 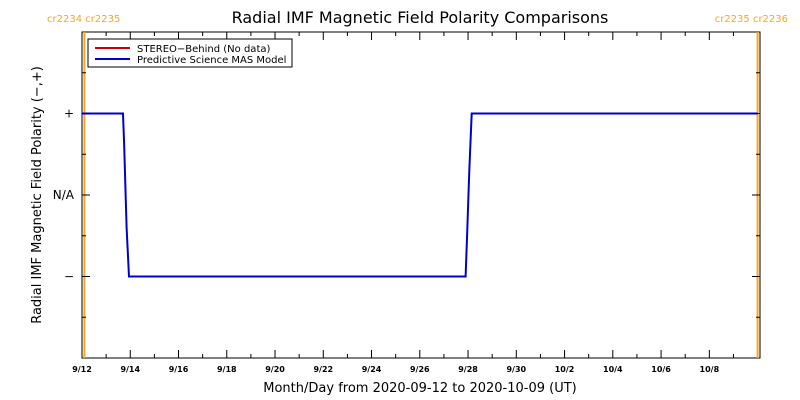 What do you see at coordinates (179, 369) in the screenshot?
I see `x-tick-label: 9/16` at bounding box center [179, 369].